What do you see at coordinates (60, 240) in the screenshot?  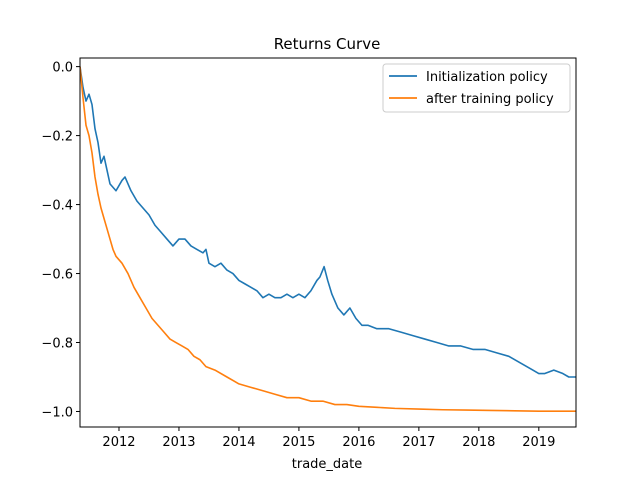 I see `y-axis: 0.0 −0.2 −0.4 −0.6 −0.8 −1.0` at bounding box center [60, 240].